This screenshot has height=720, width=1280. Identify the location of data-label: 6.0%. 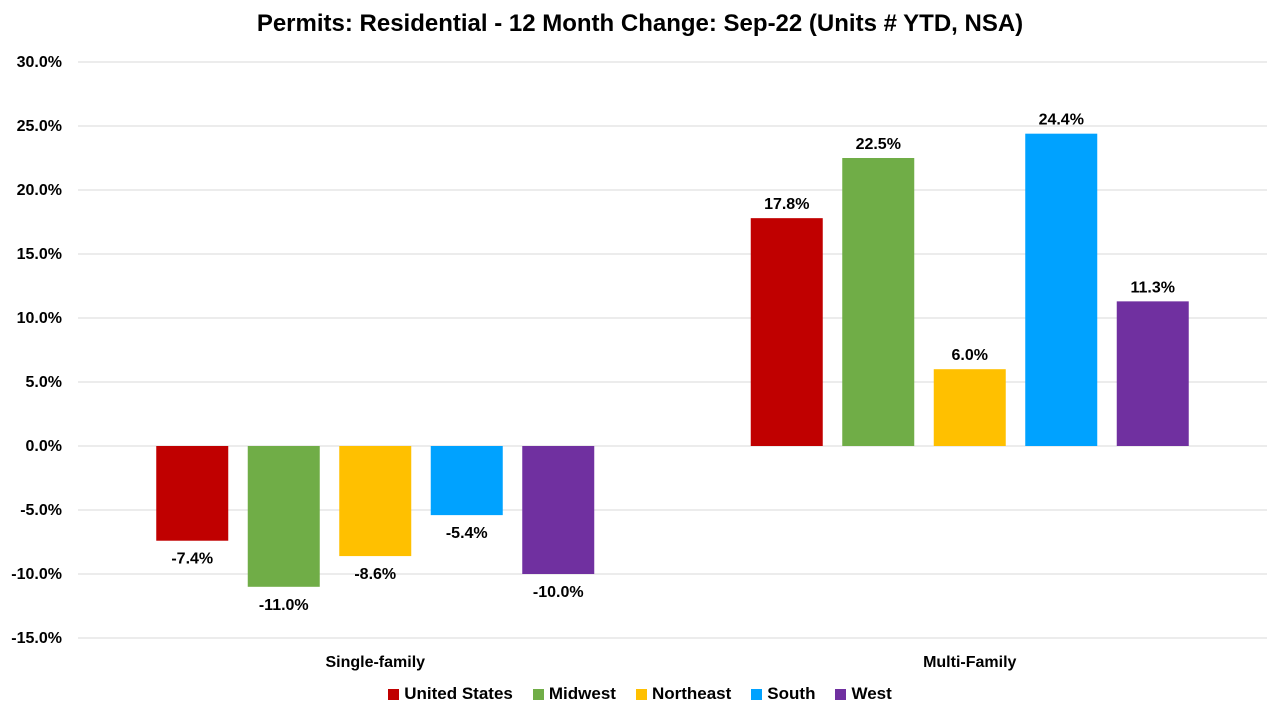
(970, 355).